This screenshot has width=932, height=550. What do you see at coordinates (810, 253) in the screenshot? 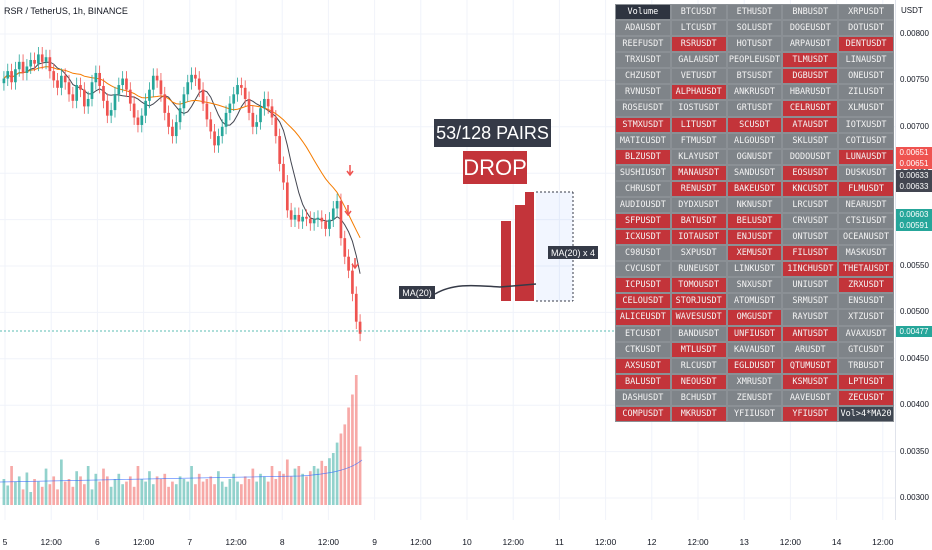
I see `screener-cell: FILUSDT` at bounding box center [810, 253].